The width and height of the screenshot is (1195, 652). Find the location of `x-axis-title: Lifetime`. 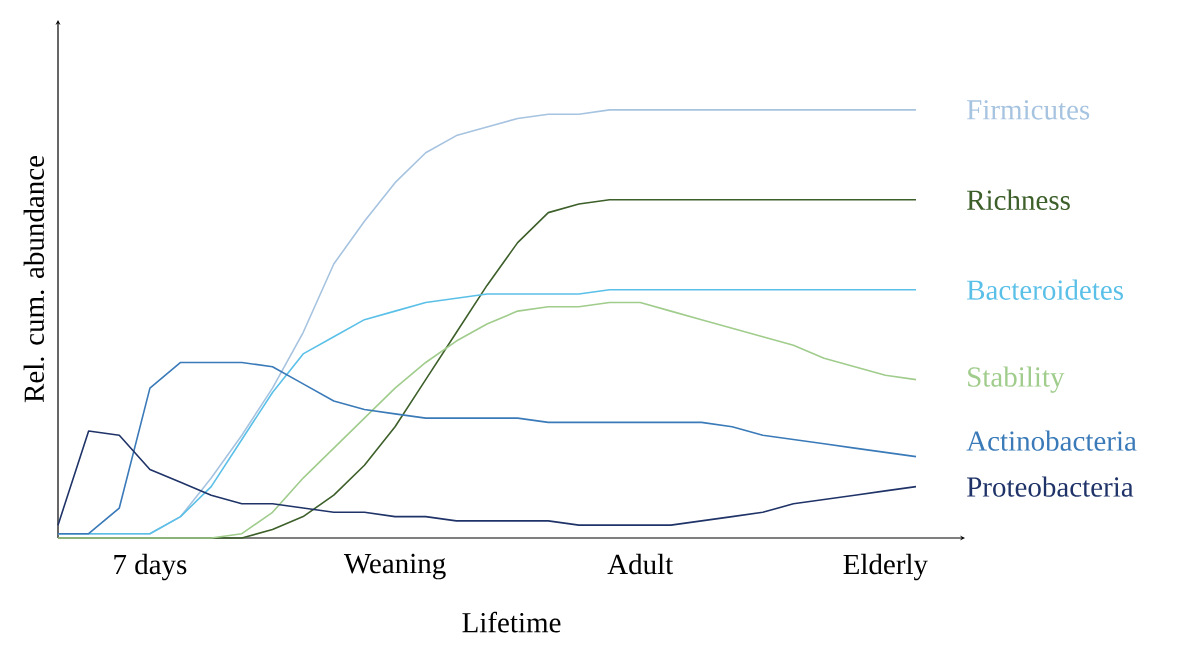

x-axis-title: Lifetime is located at coordinates (511, 622).